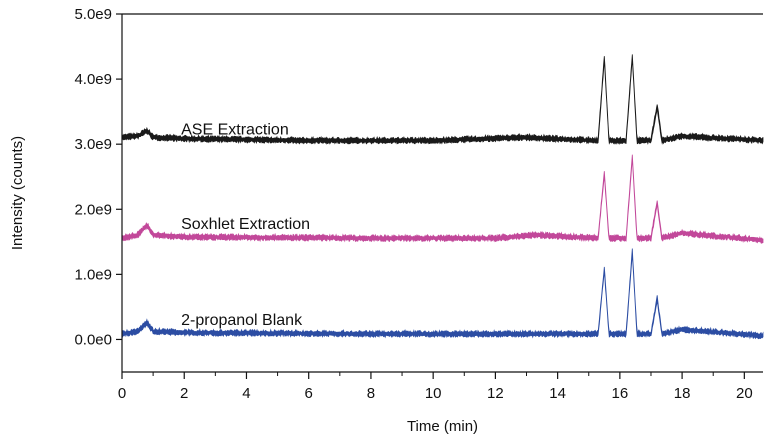 The width and height of the screenshot is (764, 436). What do you see at coordinates (242, 320) in the screenshot?
I see `series-label: 2-propanol Blank` at bounding box center [242, 320].